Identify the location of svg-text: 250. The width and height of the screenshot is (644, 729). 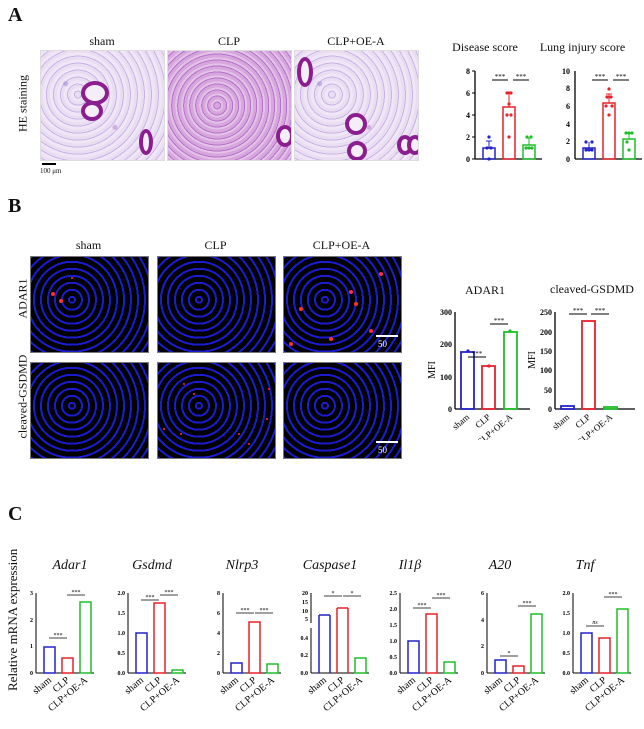
(546, 312).